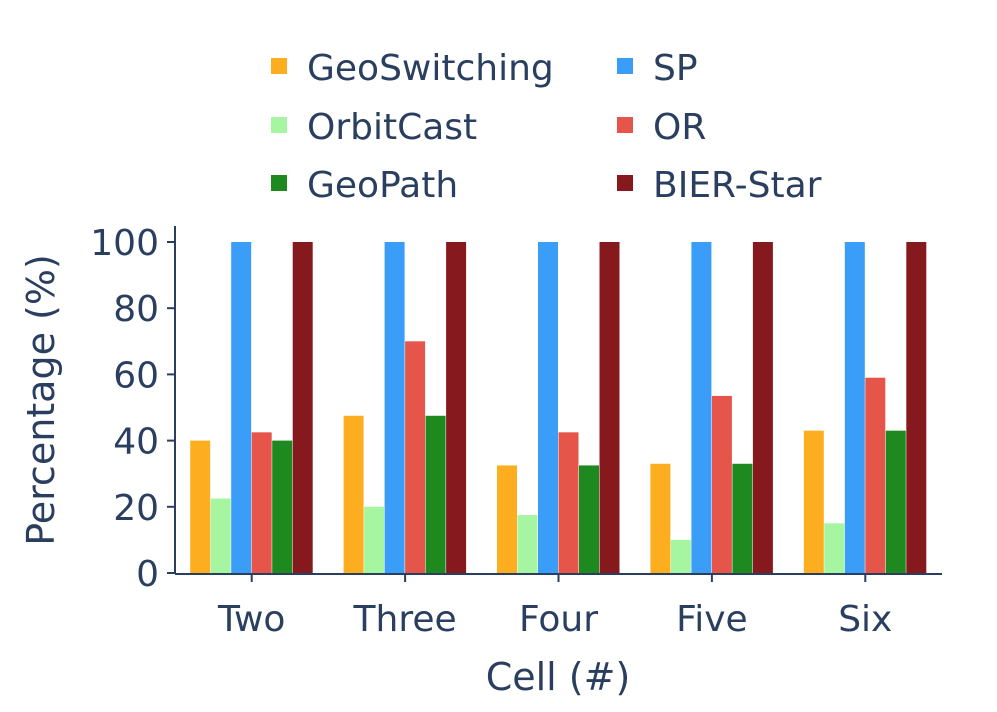  What do you see at coordinates (261, 502) in the screenshot?
I see `bar-or-two` at bounding box center [261, 502].